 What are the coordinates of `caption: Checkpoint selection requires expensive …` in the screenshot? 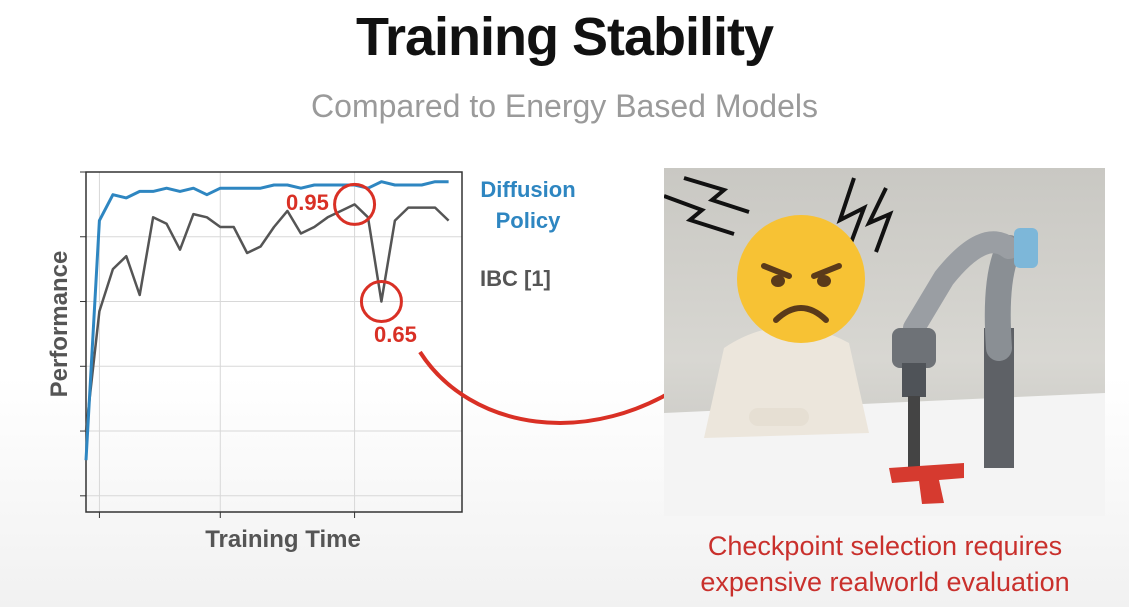 It's located at (885, 564).